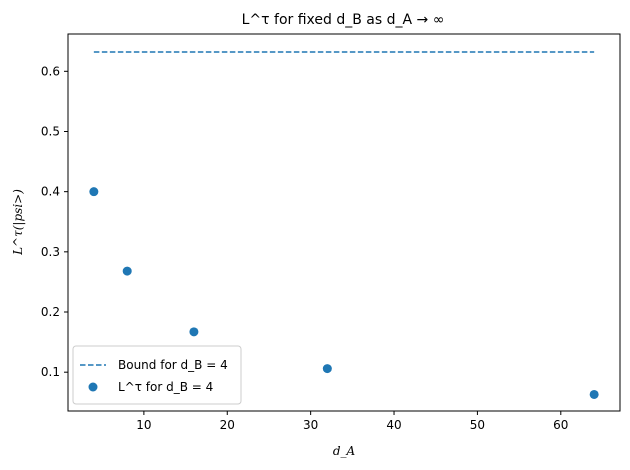  Describe the element at coordinates (50, 71) in the screenshot. I see `y-tick-label: 0.6` at that location.